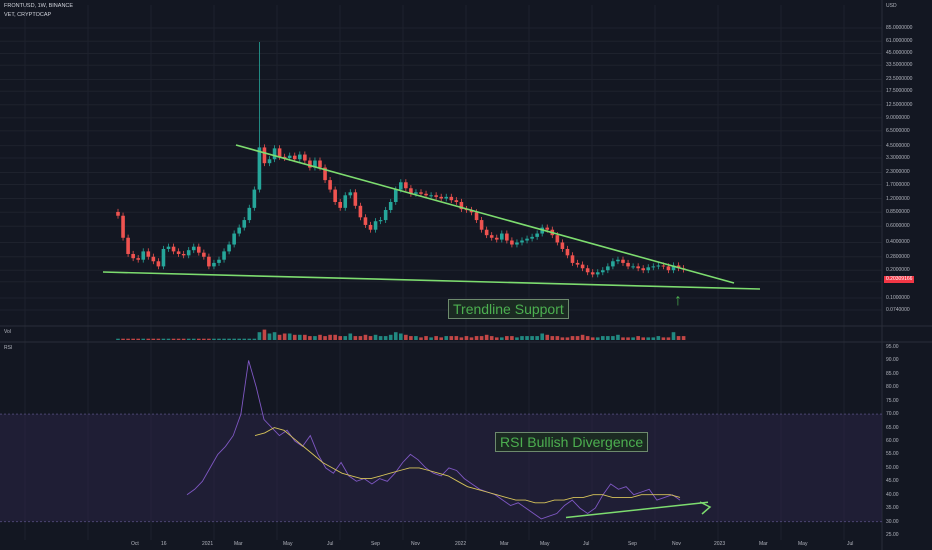  What do you see at coordinates (705, 508) in the screenshot?
I see `rsi-arrowhead` at bounding box center [705, 508].